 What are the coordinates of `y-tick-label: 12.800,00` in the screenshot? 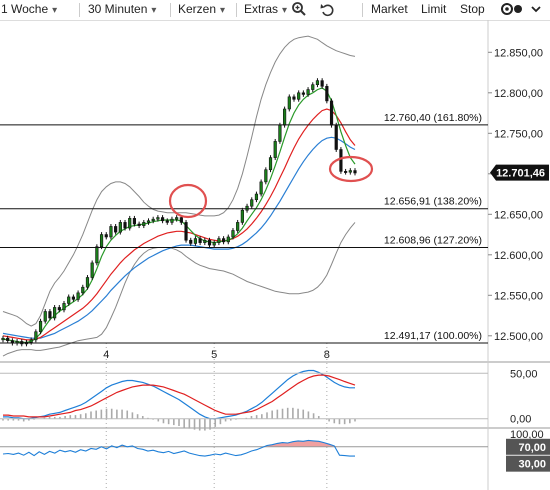 It's located at (518, 94).